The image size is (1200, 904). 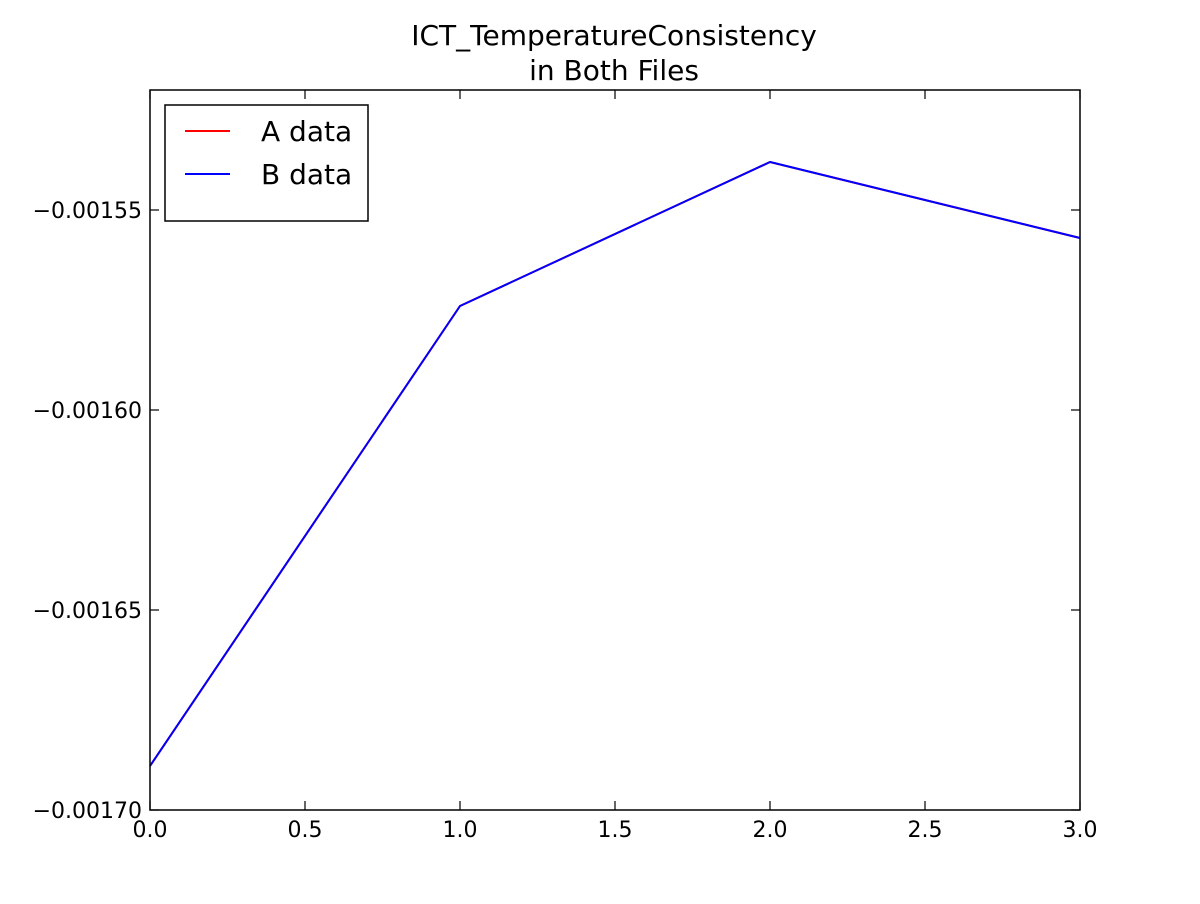 I want to click on y-tick-label: −0.00160, so click(x=87, y=411).